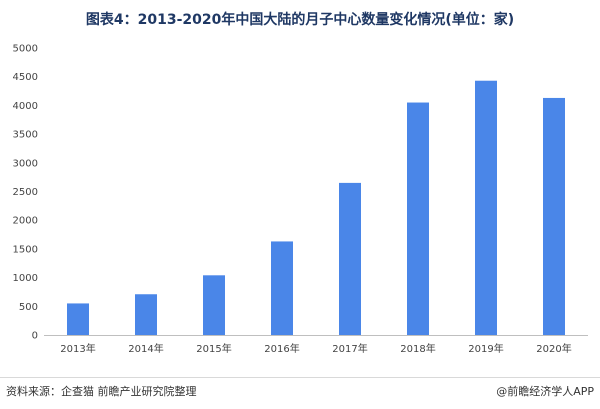 This screenshot has width=600, height=409. What do you see at coordinates (300, 20) in the screenshot?
I see `chart-title: 图表4：2013-2020年中国大陆的月子中心数量变化情况(单位：家)` at bounding box center [300, 20].